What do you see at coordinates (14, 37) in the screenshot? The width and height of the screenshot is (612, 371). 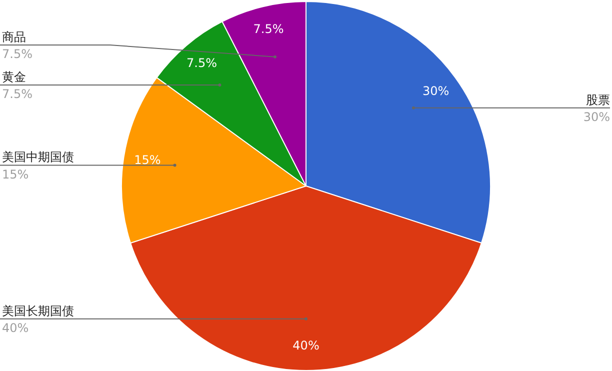 I see `slice-label: 商品` at bounding box center [14, 37].